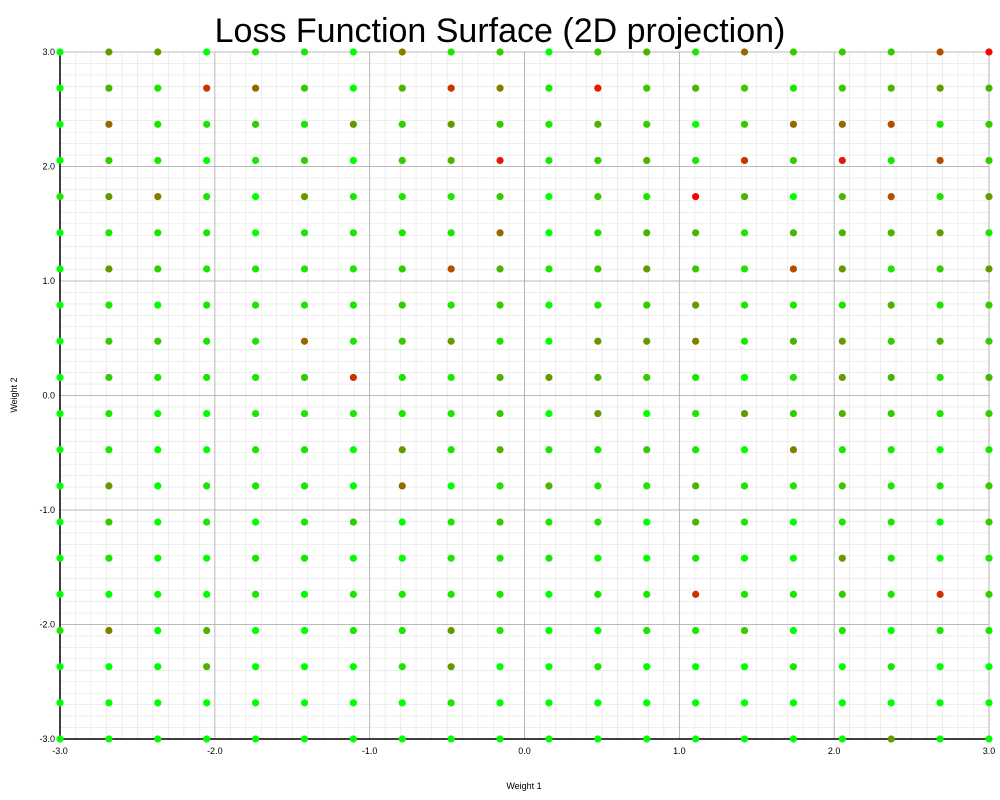  Describe the element at coordinates (215, 751) in the screenshot. I see `x-tick-label: -2.0` at that location.